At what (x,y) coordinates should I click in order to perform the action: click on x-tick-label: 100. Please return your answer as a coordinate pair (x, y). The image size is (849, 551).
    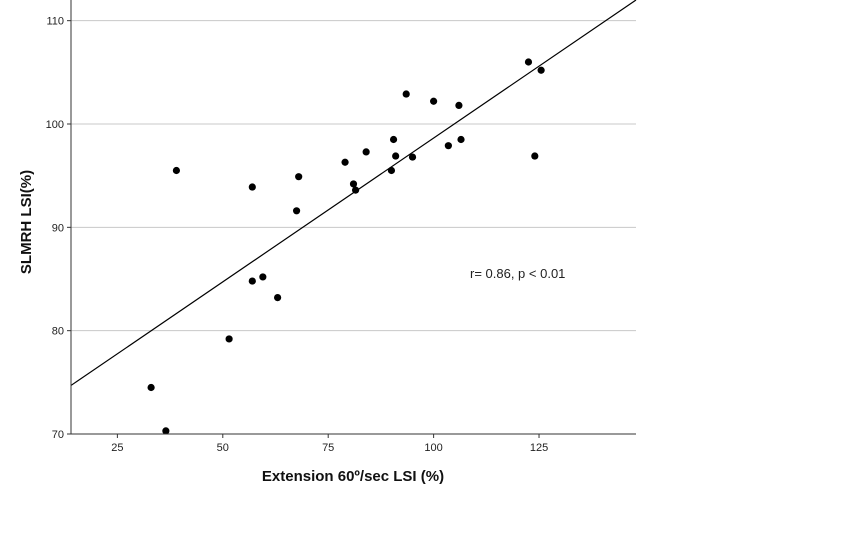
    Looking at the image, I should click on (433, 448).